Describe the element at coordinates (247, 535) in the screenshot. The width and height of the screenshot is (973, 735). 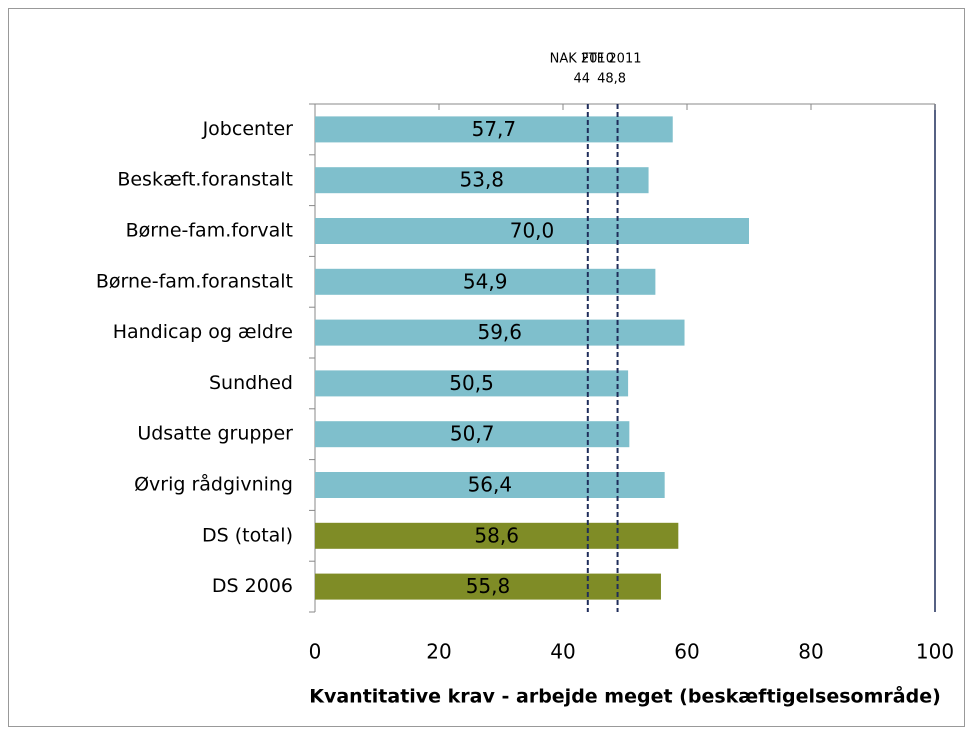
I see `y-tick-label: DS (total)` at that location.